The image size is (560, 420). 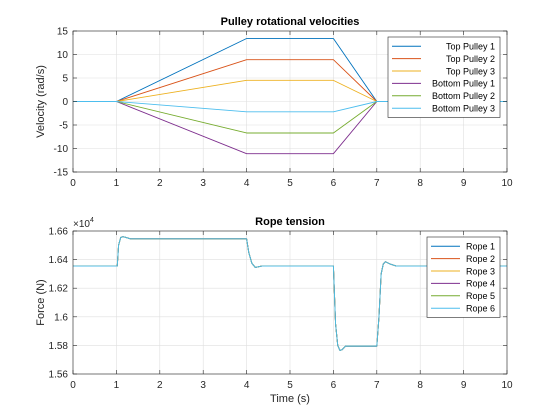 What do you see at coordinates (470, 59) in the screenshot?
I see `velocity-legend-label: Top Pulley 2` at bounding box center [470, 59].